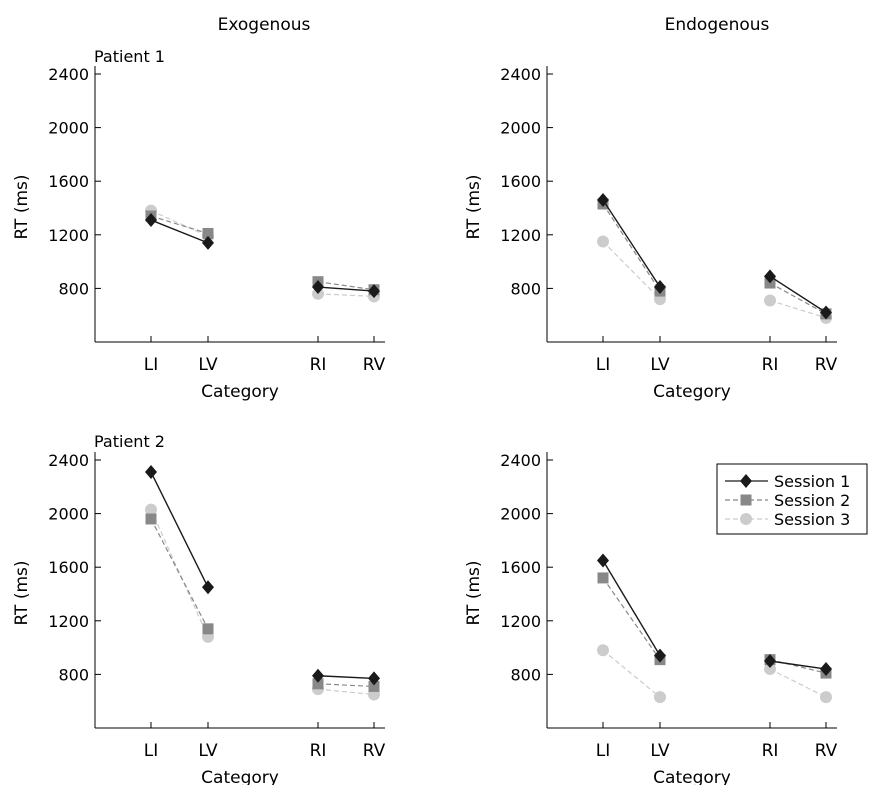  I want to click on column-title-endogenous: Endogenous, so click(717, 25).